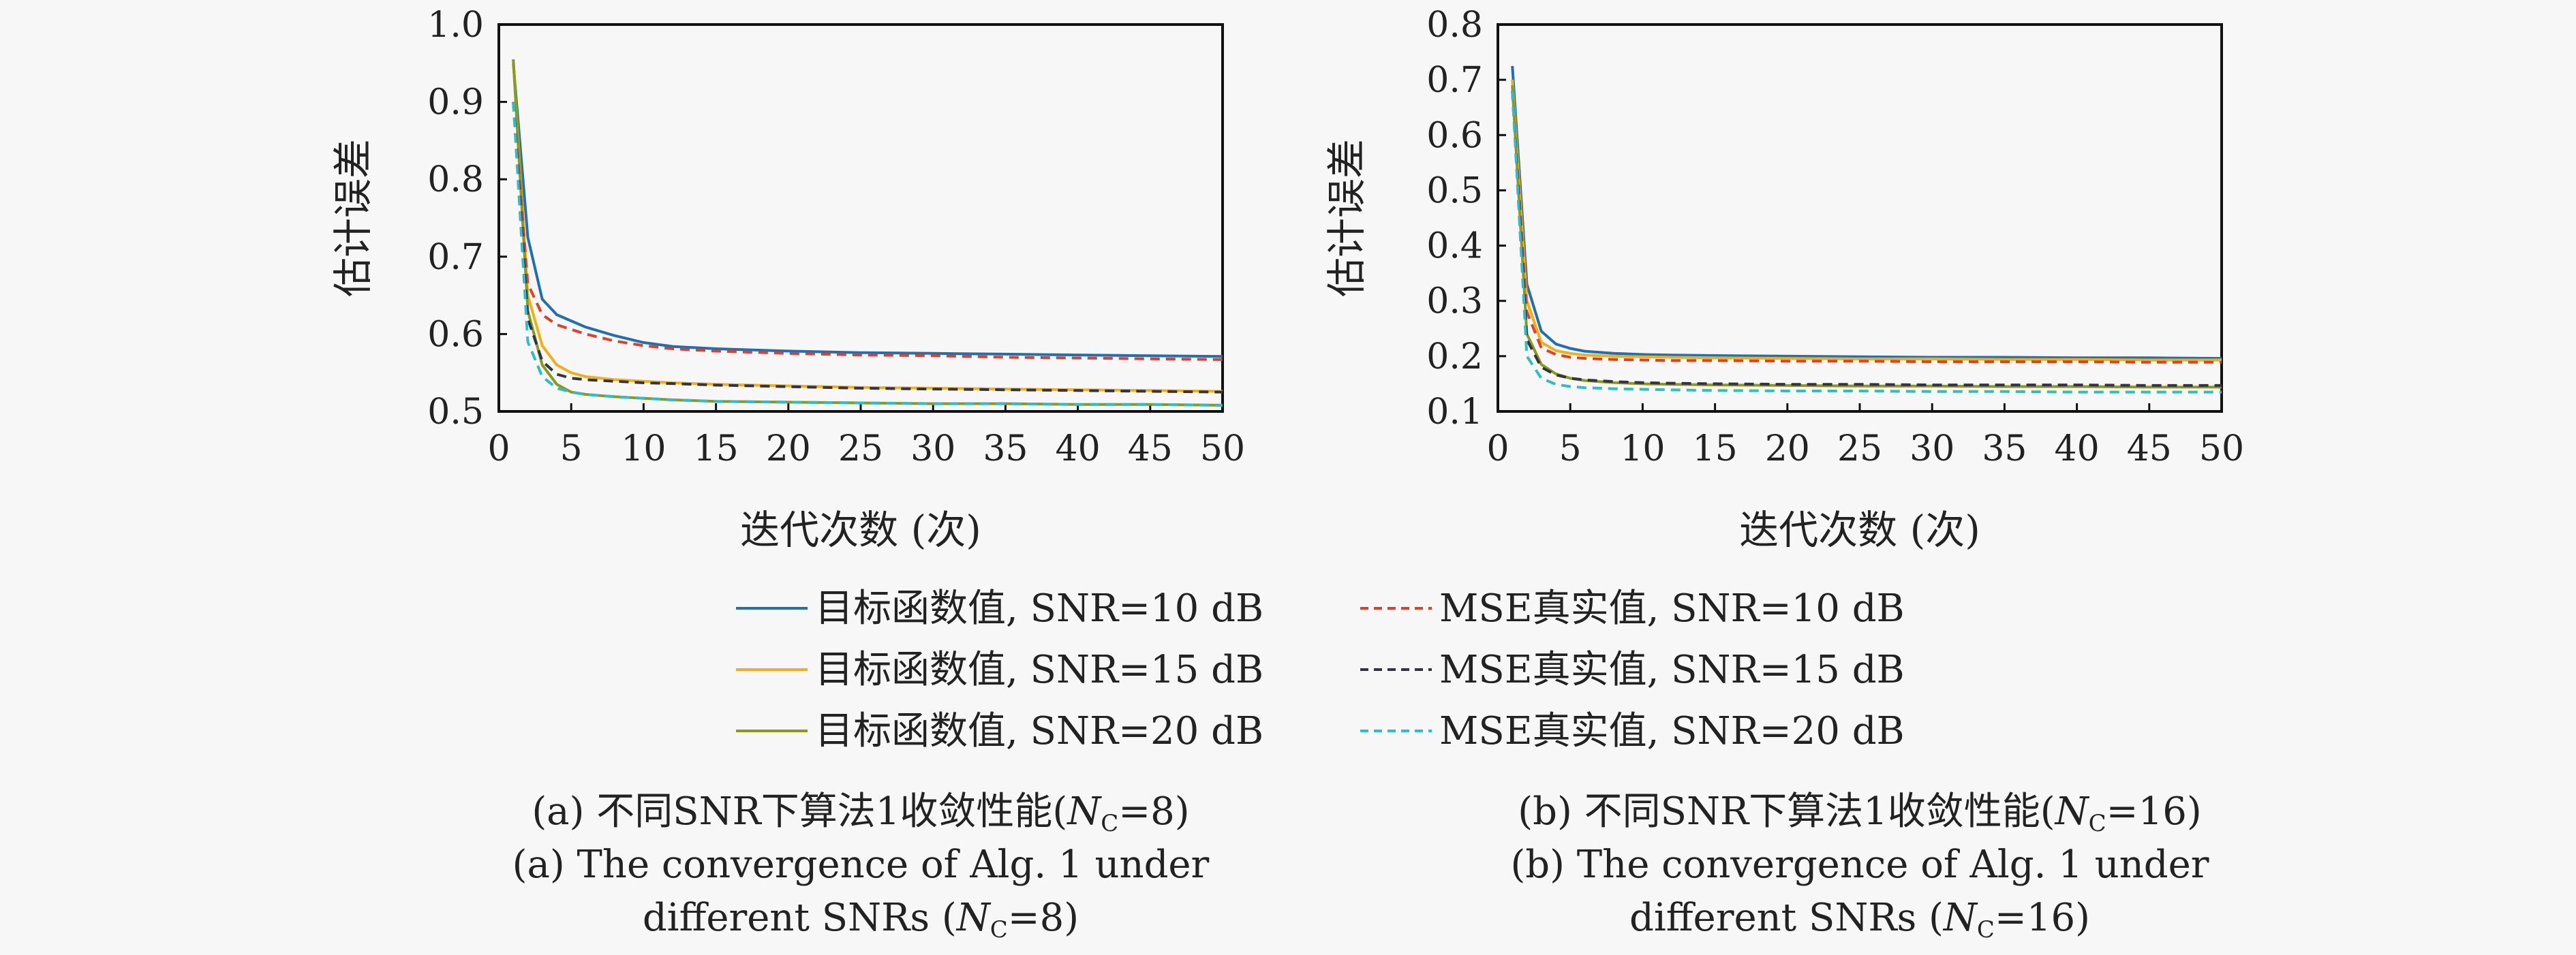 The image size is (2576, 955). Describe the element at coordinates (1454, 412) in the screenshot. I see `y-tick-label: 0.1` at that location.